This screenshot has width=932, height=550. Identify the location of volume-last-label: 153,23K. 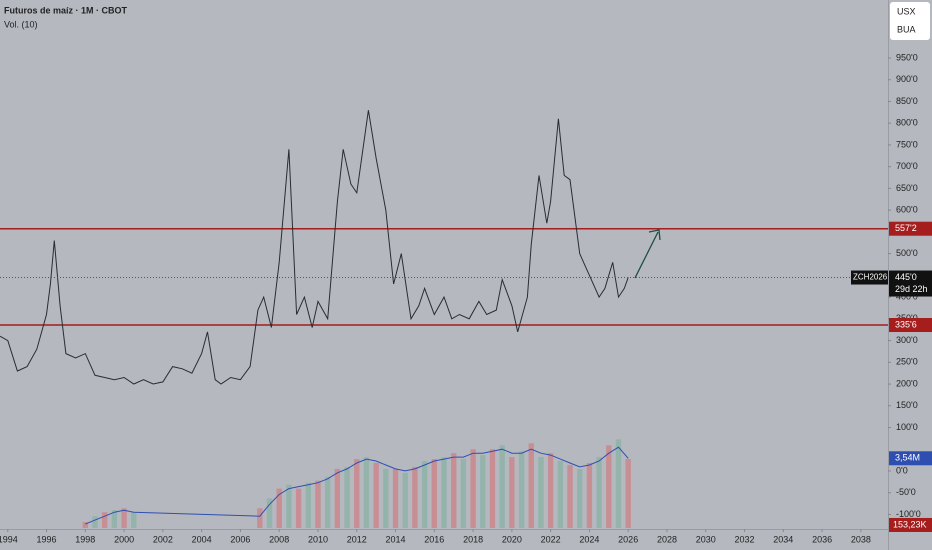
(910, 524).